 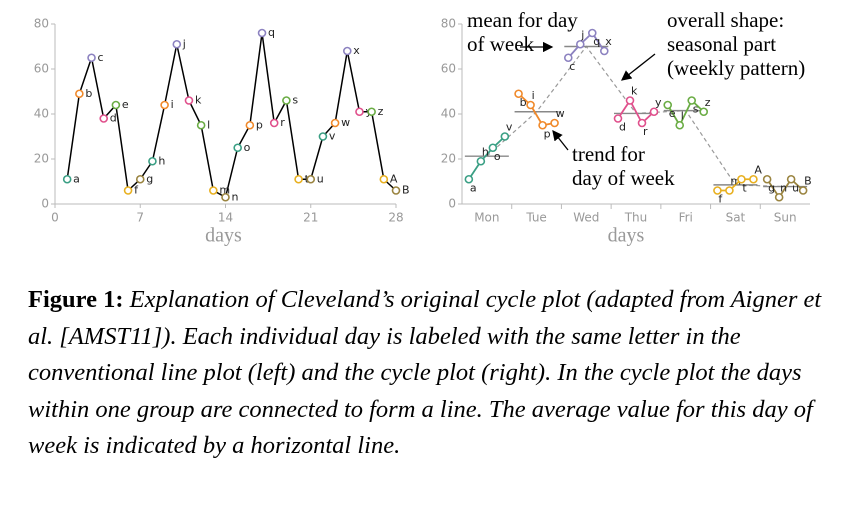 What do you see at coordinates (736, 68) in the screenshot?
I see `annotation: (weekly pattern)` at bounding box center [736, 68].